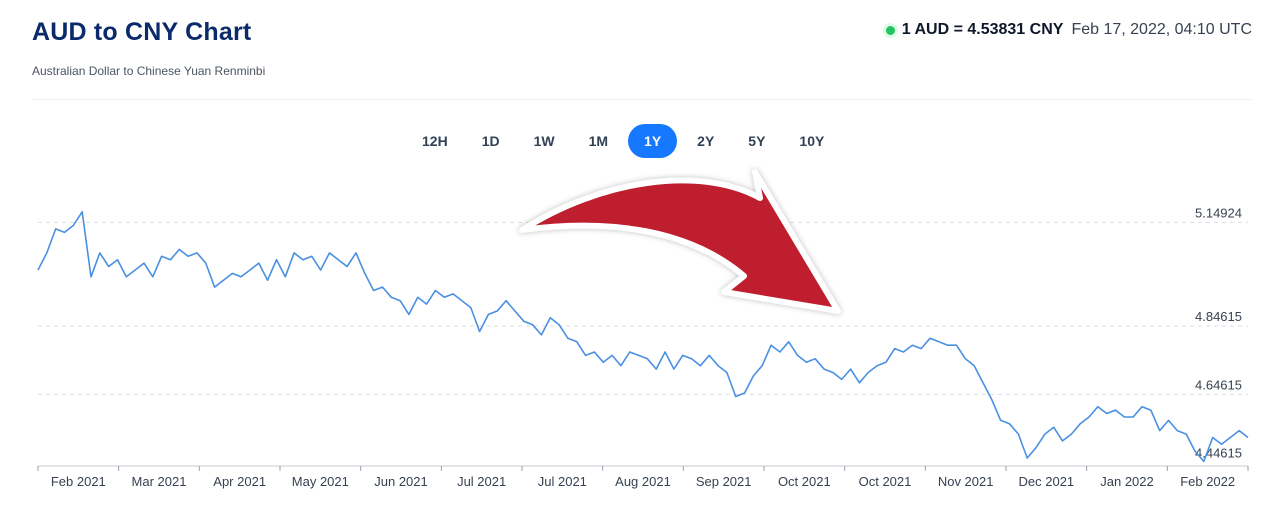 The height and width of the screenshot is (517, 1280). What do you see at coordinates (642, 99) in the screenshot?
I see `header-divider` at bounding box center [642, 99].